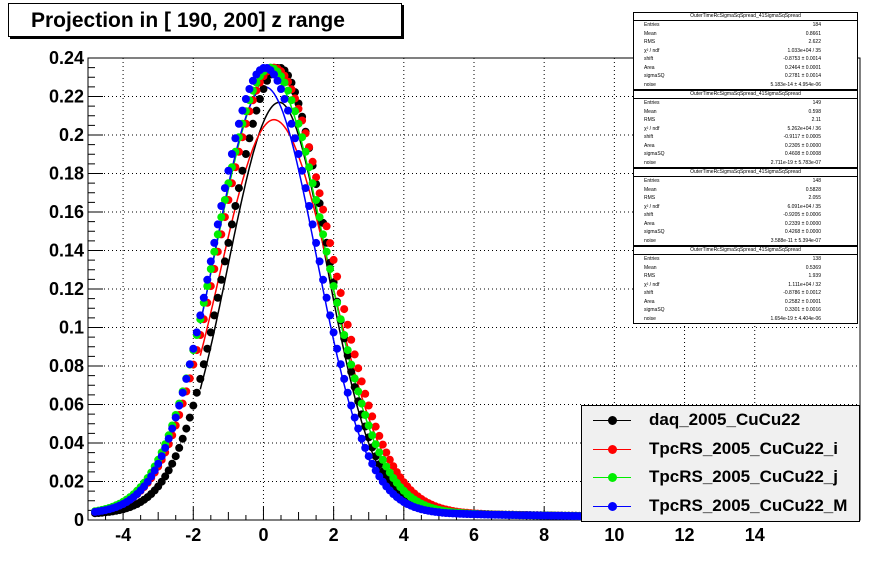  What do you see at coordinates (745, 137) in the screenshot?
I see `stats-row: shift -0.9117 ± 0.0005` at bounding box center [745, 137].